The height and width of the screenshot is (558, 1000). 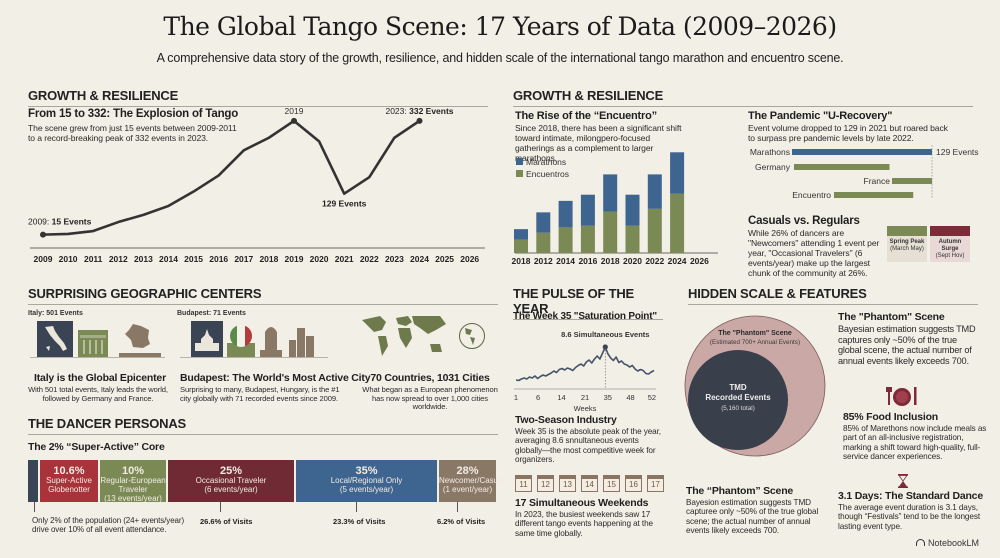 What do you see at coordinates (93, 259) in the screenshot?
I see `x-tick-label: 2011` at bounding box center [93, 259].